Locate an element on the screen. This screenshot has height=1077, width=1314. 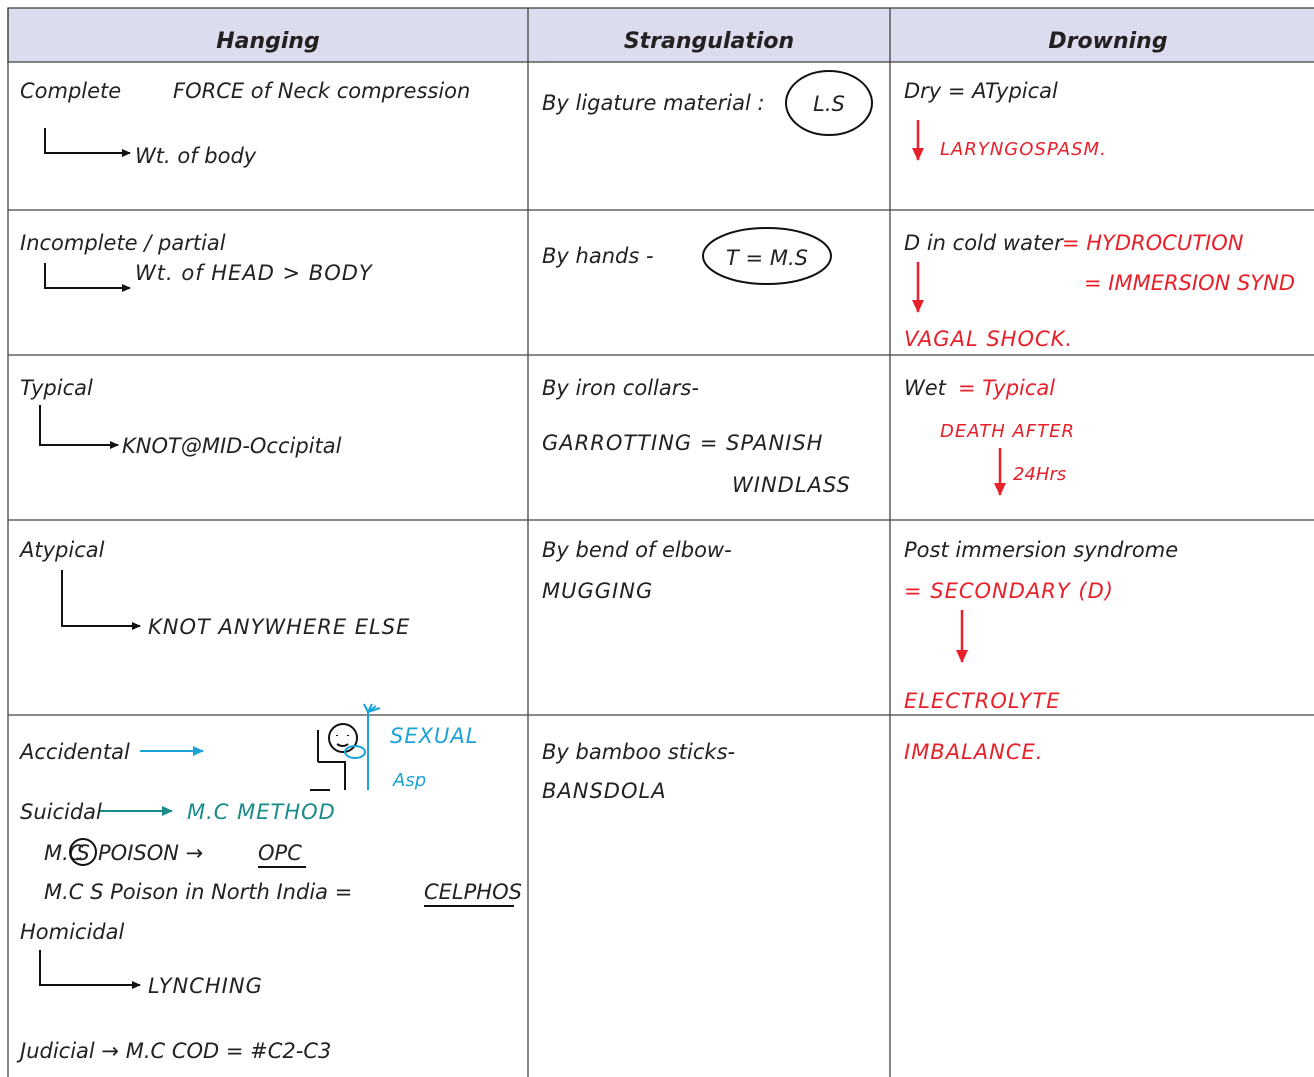
cell-text: By bend of elbow- is located at coordinates (637, 550).